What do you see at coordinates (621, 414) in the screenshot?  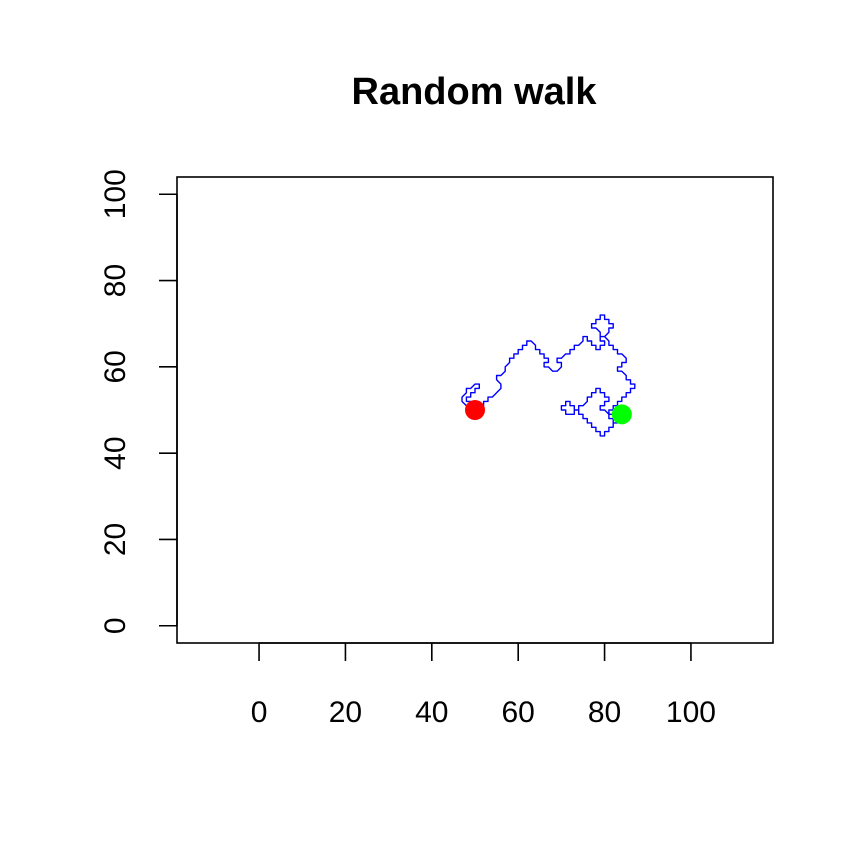 I see `end-point-marker` at bounding box center [621, 414].